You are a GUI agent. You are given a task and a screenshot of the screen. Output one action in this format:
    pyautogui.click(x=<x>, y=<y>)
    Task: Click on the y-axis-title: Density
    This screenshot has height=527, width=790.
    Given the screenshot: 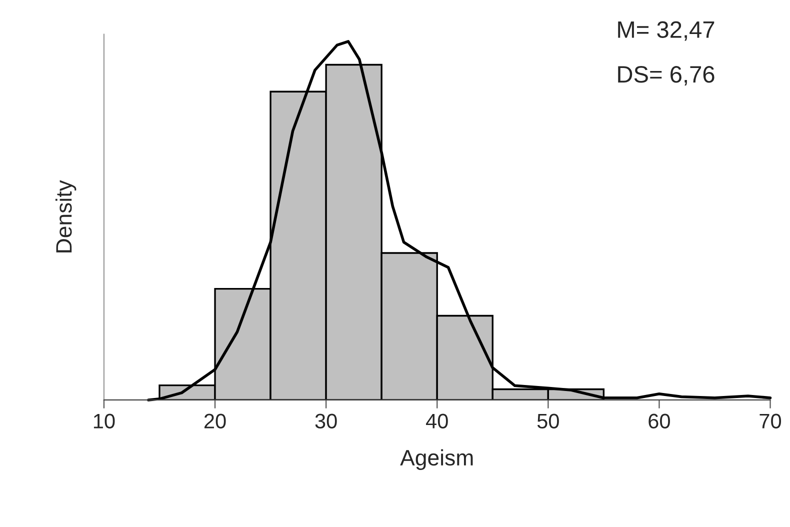 What is the action you would take?
    pyautogui.click(x=65, y=216)
    